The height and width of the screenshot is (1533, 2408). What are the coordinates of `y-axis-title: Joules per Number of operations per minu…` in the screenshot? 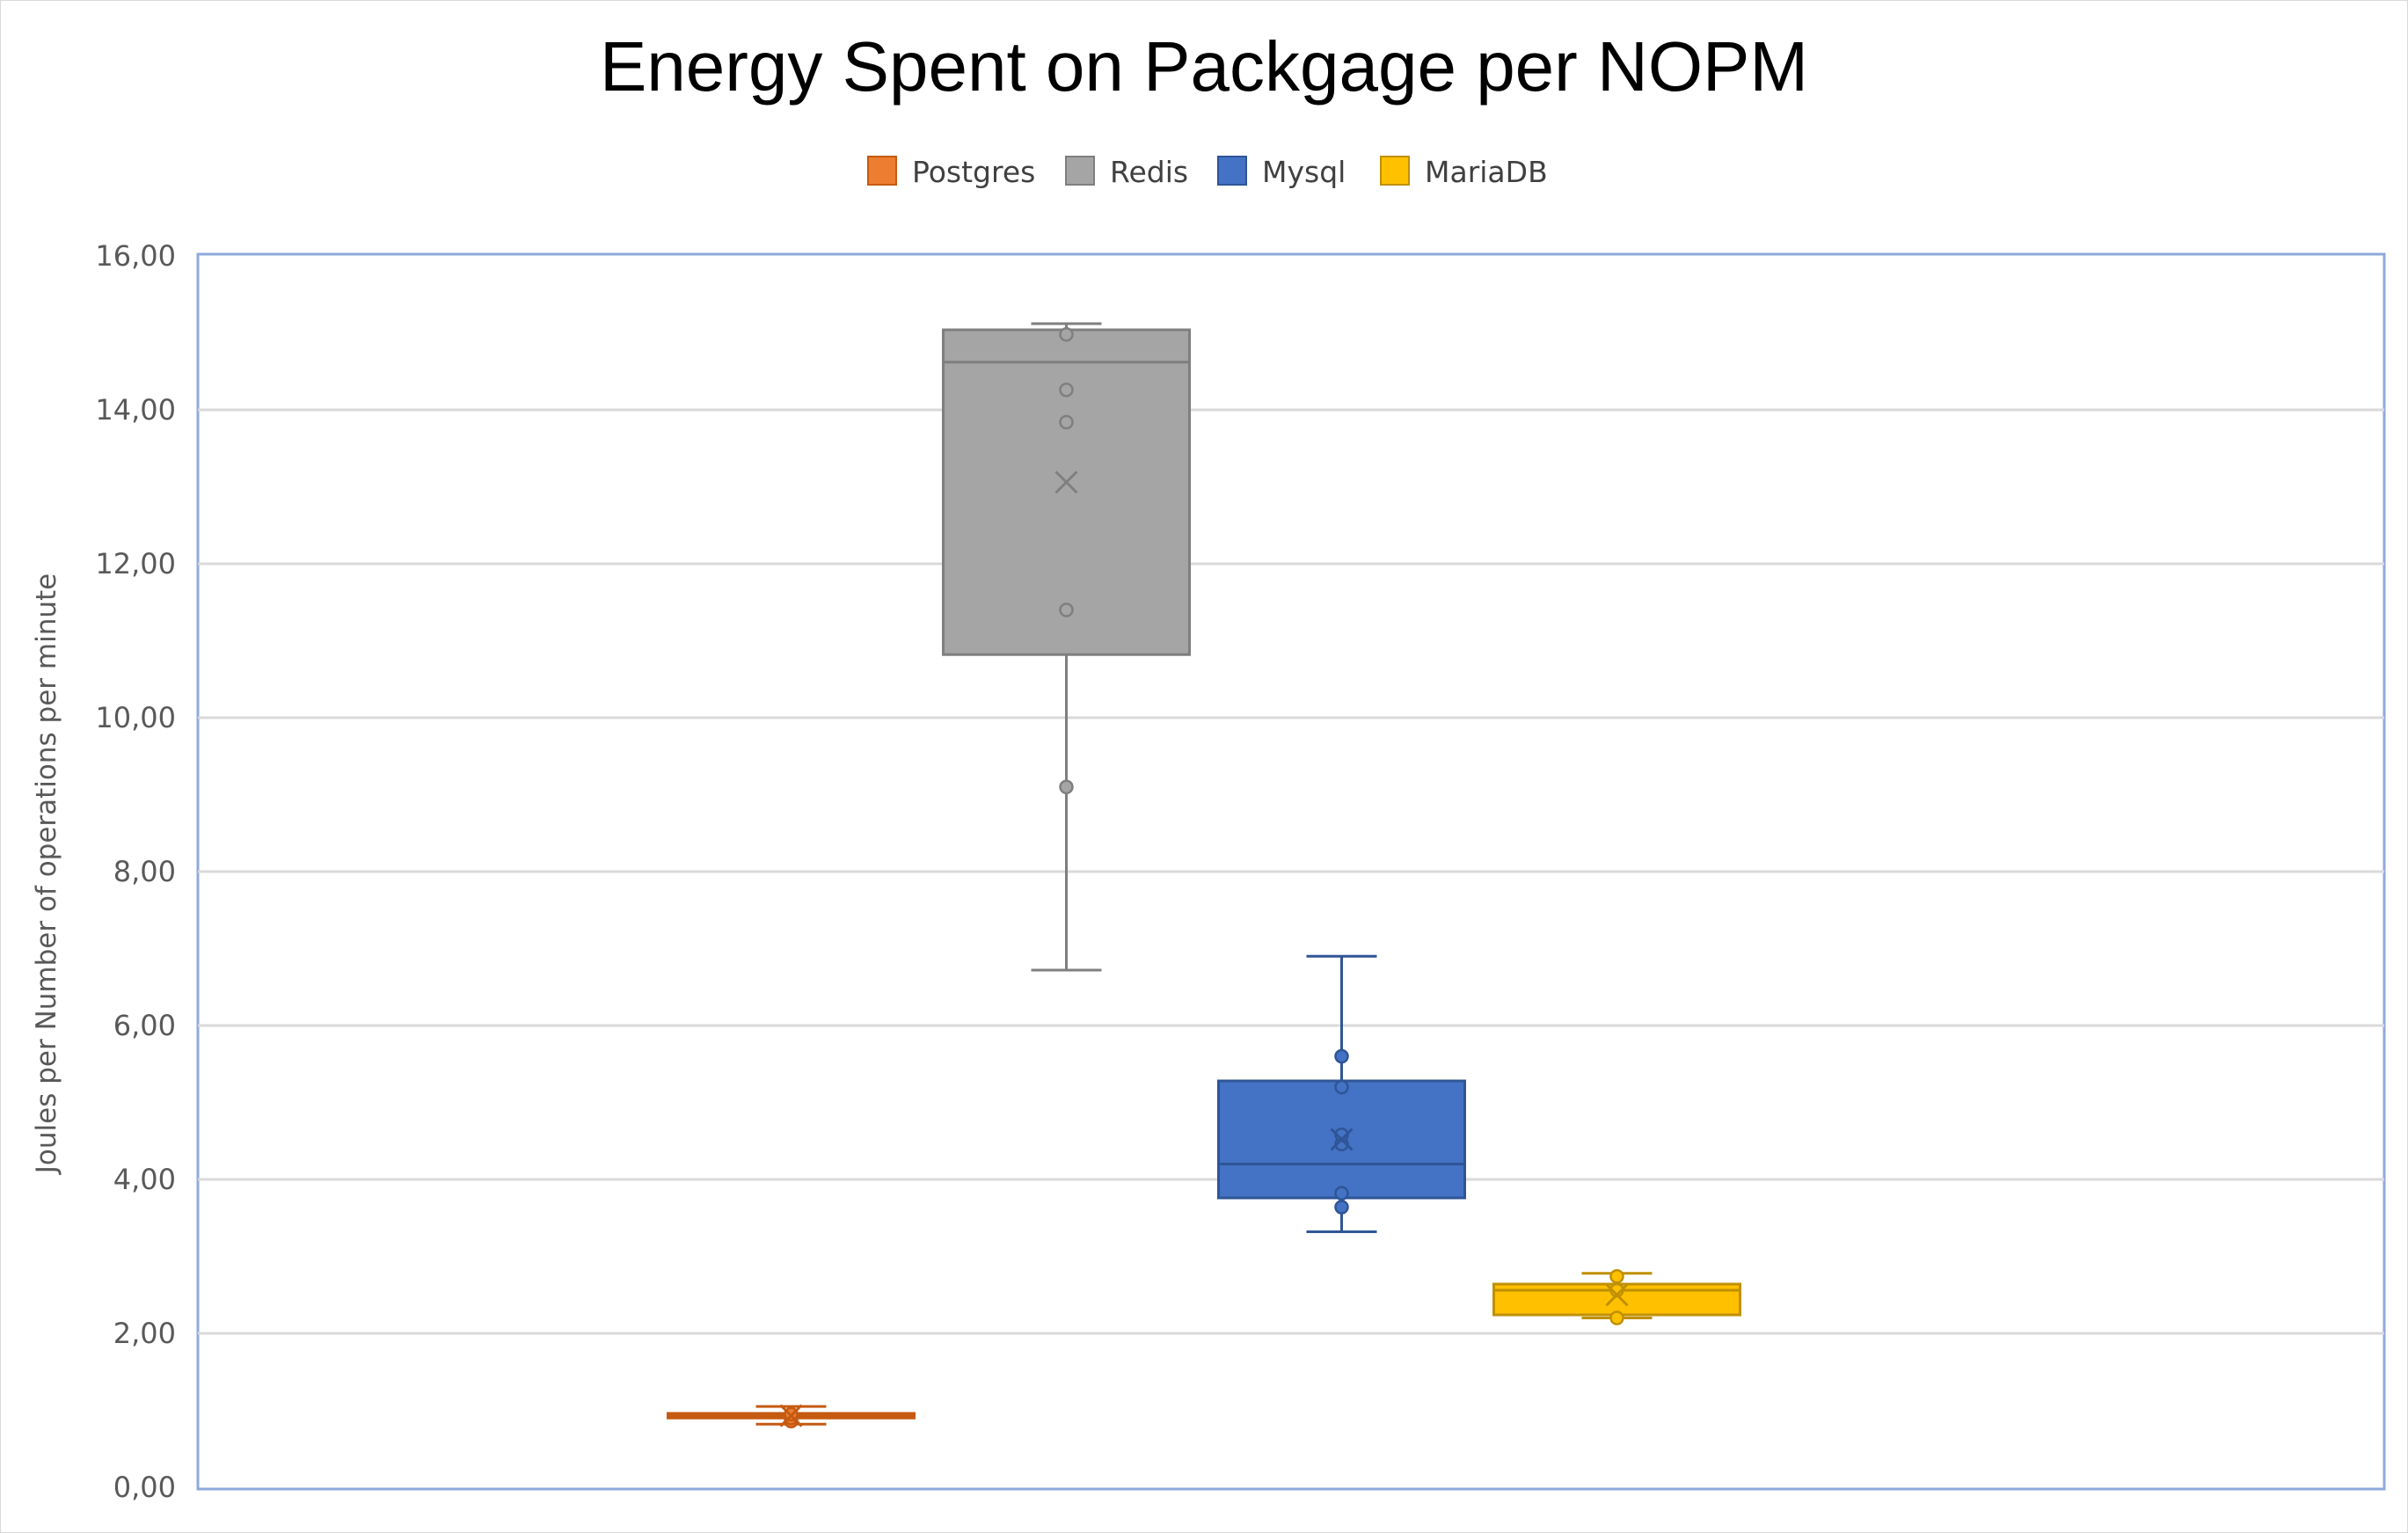 It's located at (46, 874).